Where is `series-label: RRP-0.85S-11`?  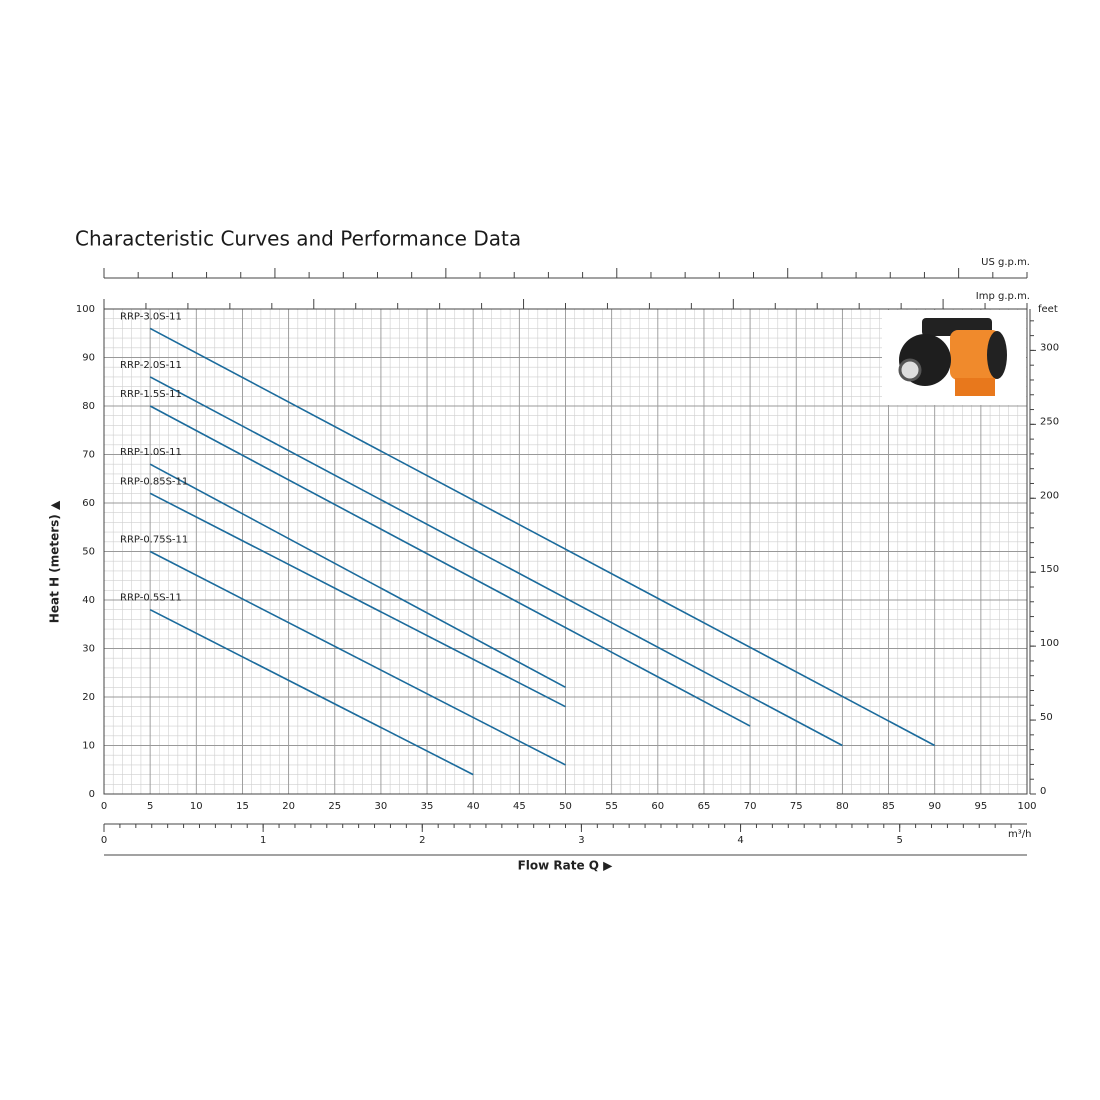 series-label: RRP-0.85S-11 is located at coordinates (154, 481).